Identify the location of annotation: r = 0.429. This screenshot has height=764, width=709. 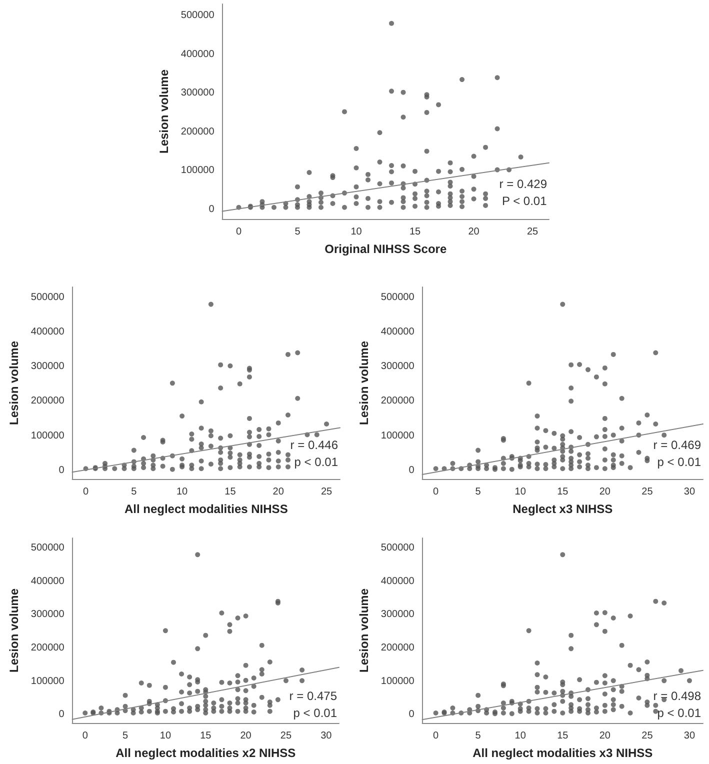
(523, 184).